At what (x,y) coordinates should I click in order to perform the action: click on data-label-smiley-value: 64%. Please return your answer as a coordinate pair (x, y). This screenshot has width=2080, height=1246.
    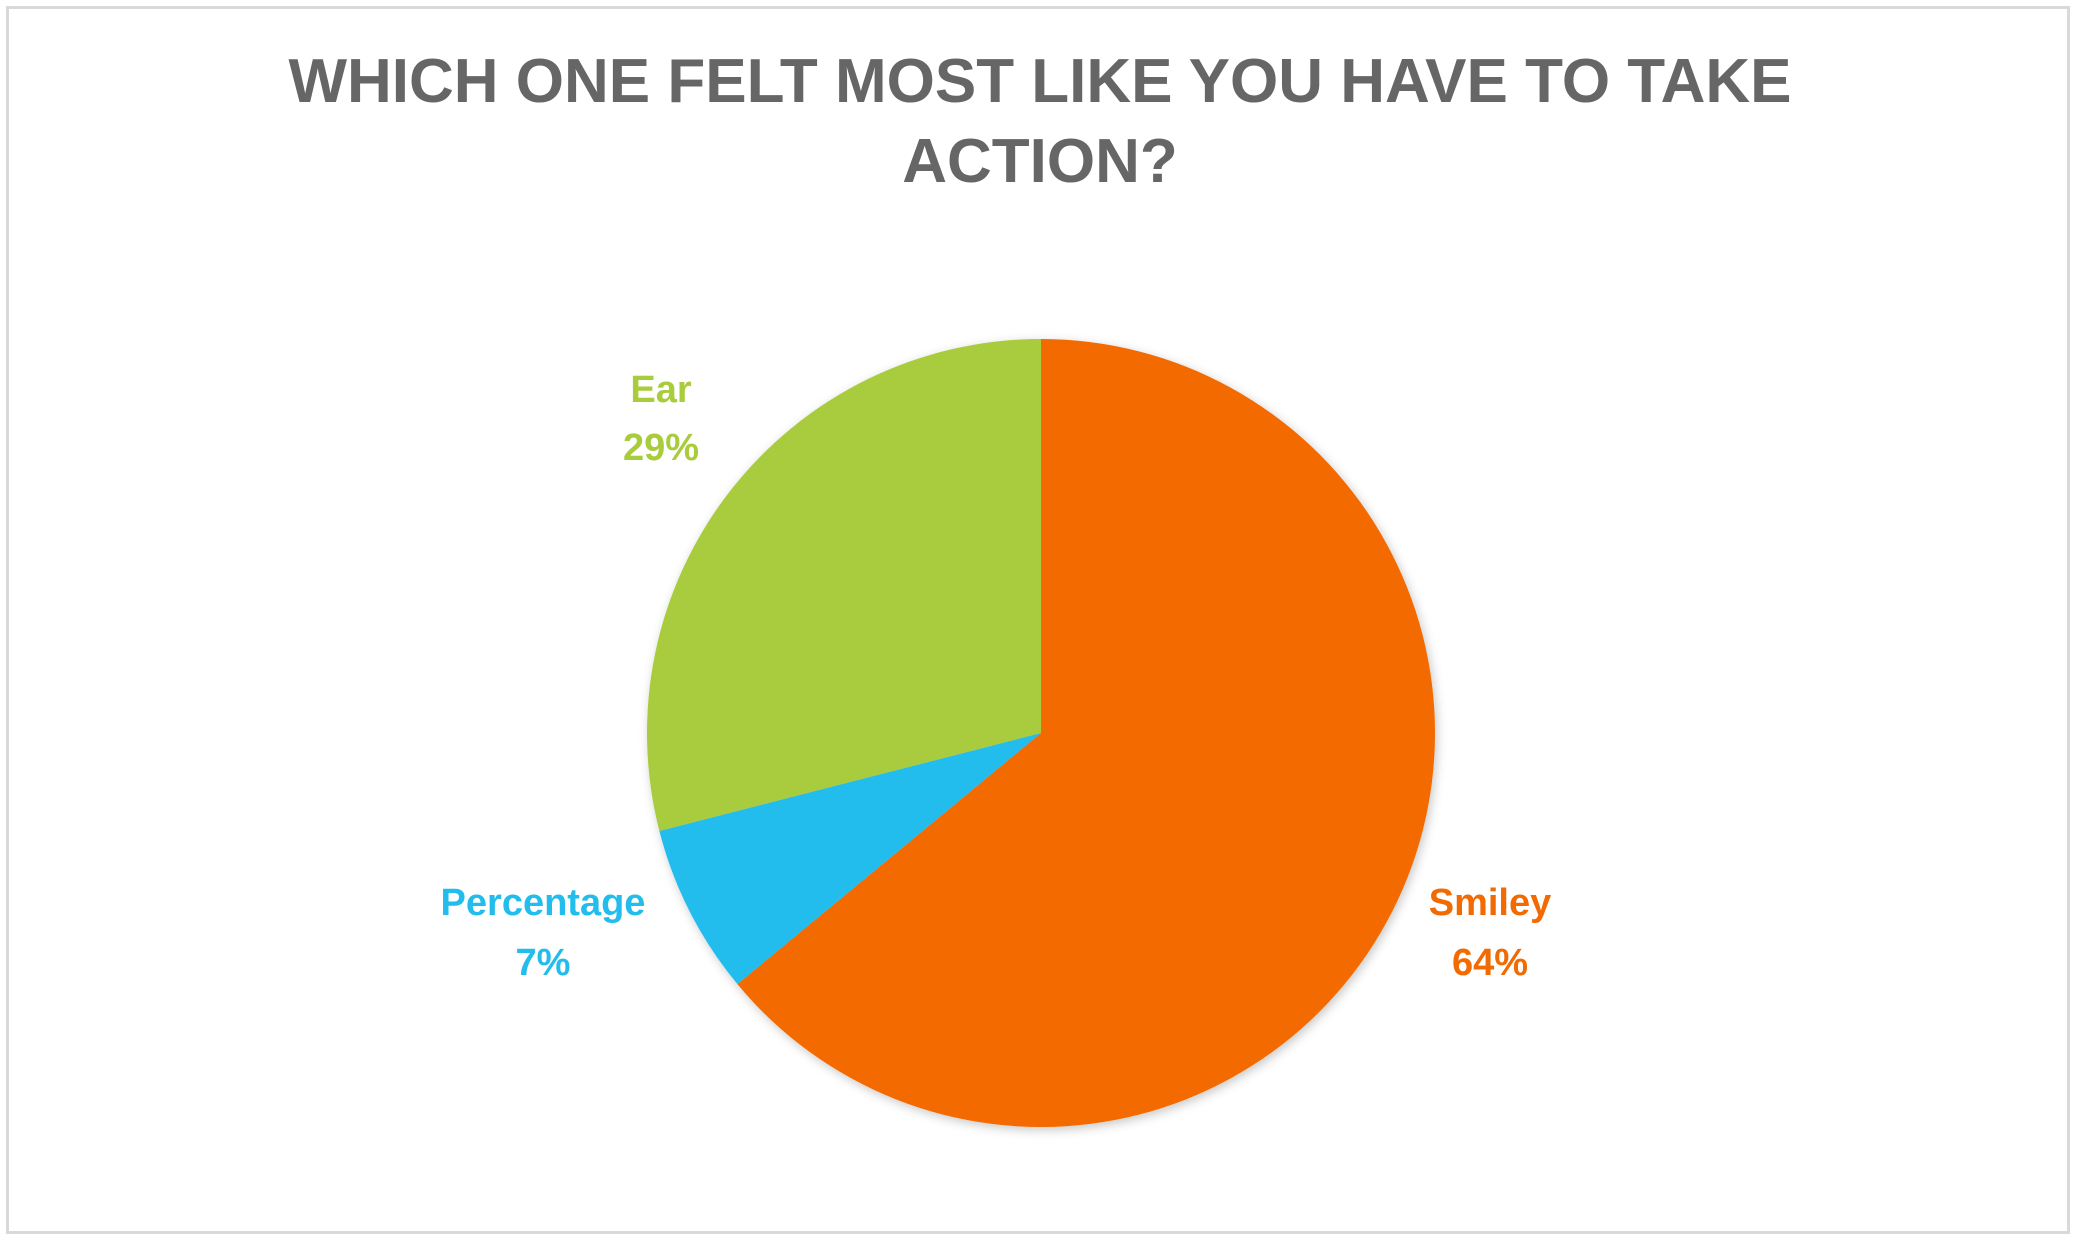
    Looking at the image, I should click on (1490, 963).